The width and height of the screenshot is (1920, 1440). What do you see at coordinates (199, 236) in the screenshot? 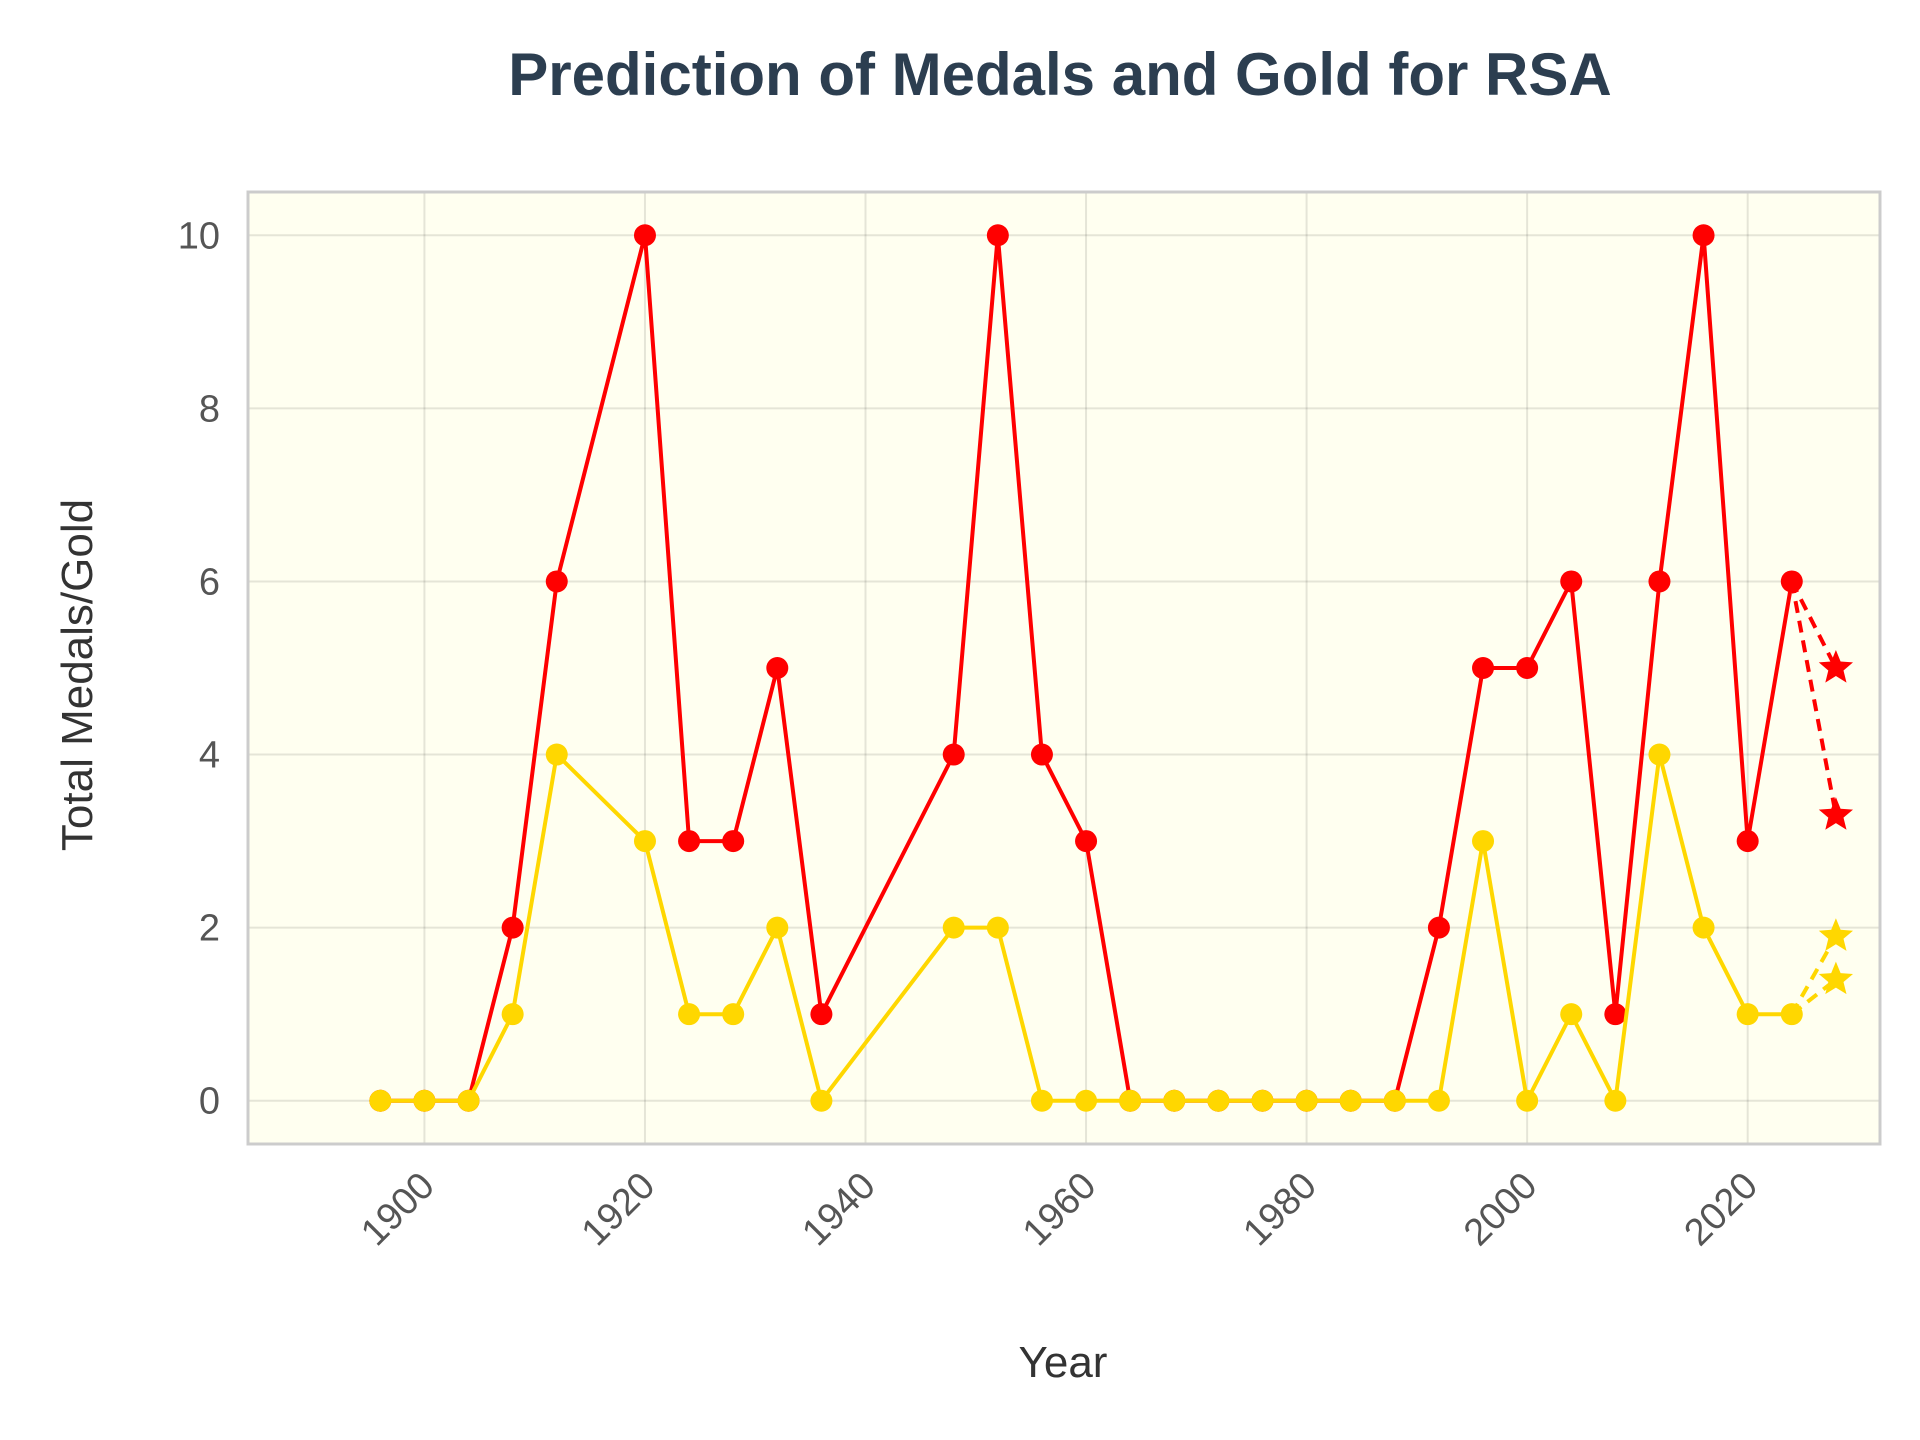
I see `y-tick-label: 10` at bounding box center [199, 236].